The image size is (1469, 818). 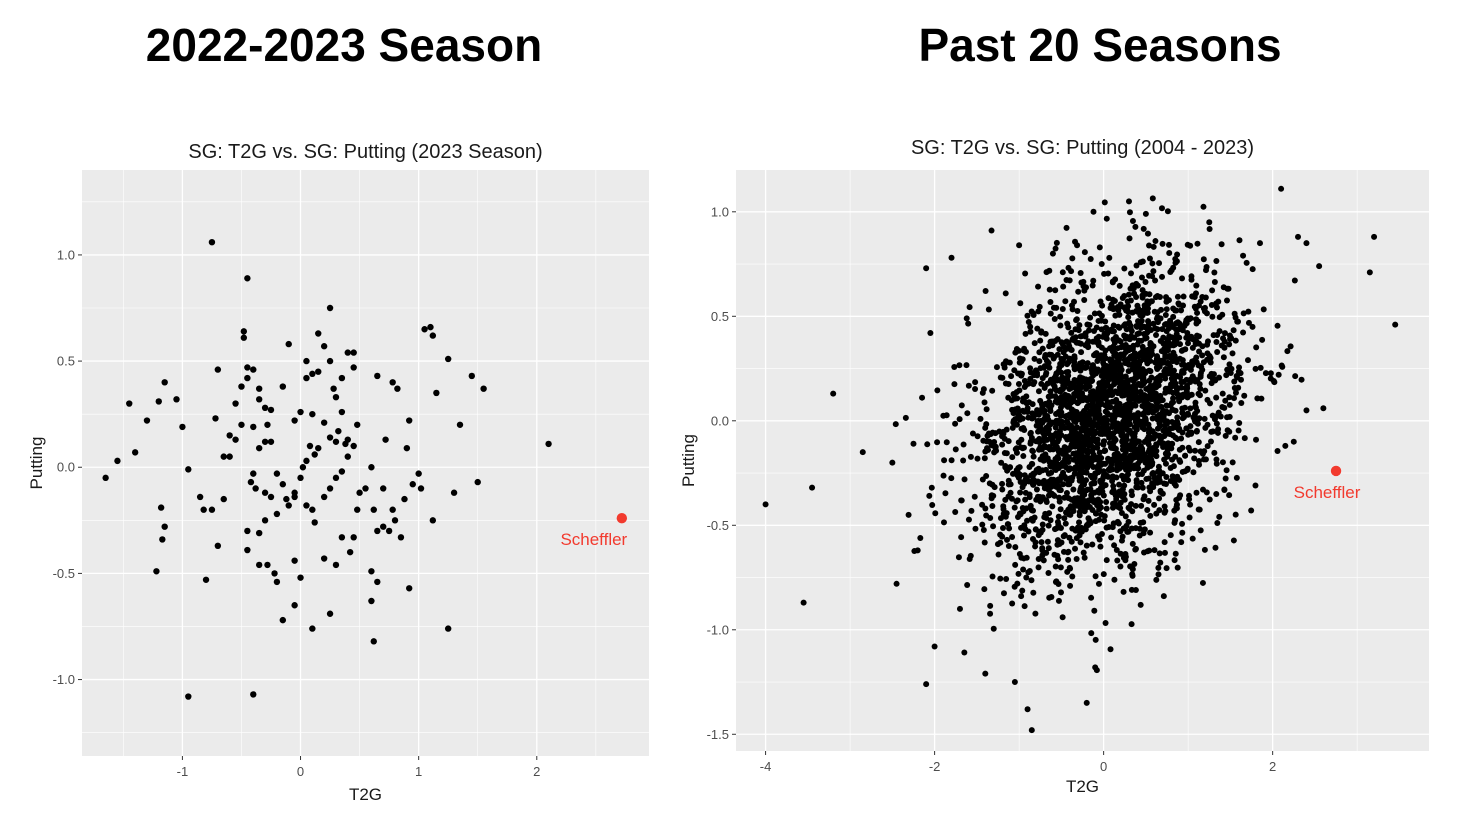 I want to click on y-axis-label: Putting, so click(x=688, y=460).